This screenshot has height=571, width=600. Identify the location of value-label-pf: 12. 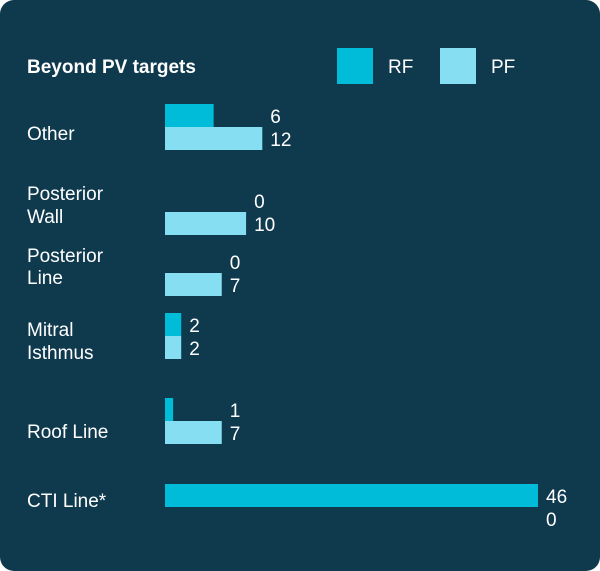
(280, 140).